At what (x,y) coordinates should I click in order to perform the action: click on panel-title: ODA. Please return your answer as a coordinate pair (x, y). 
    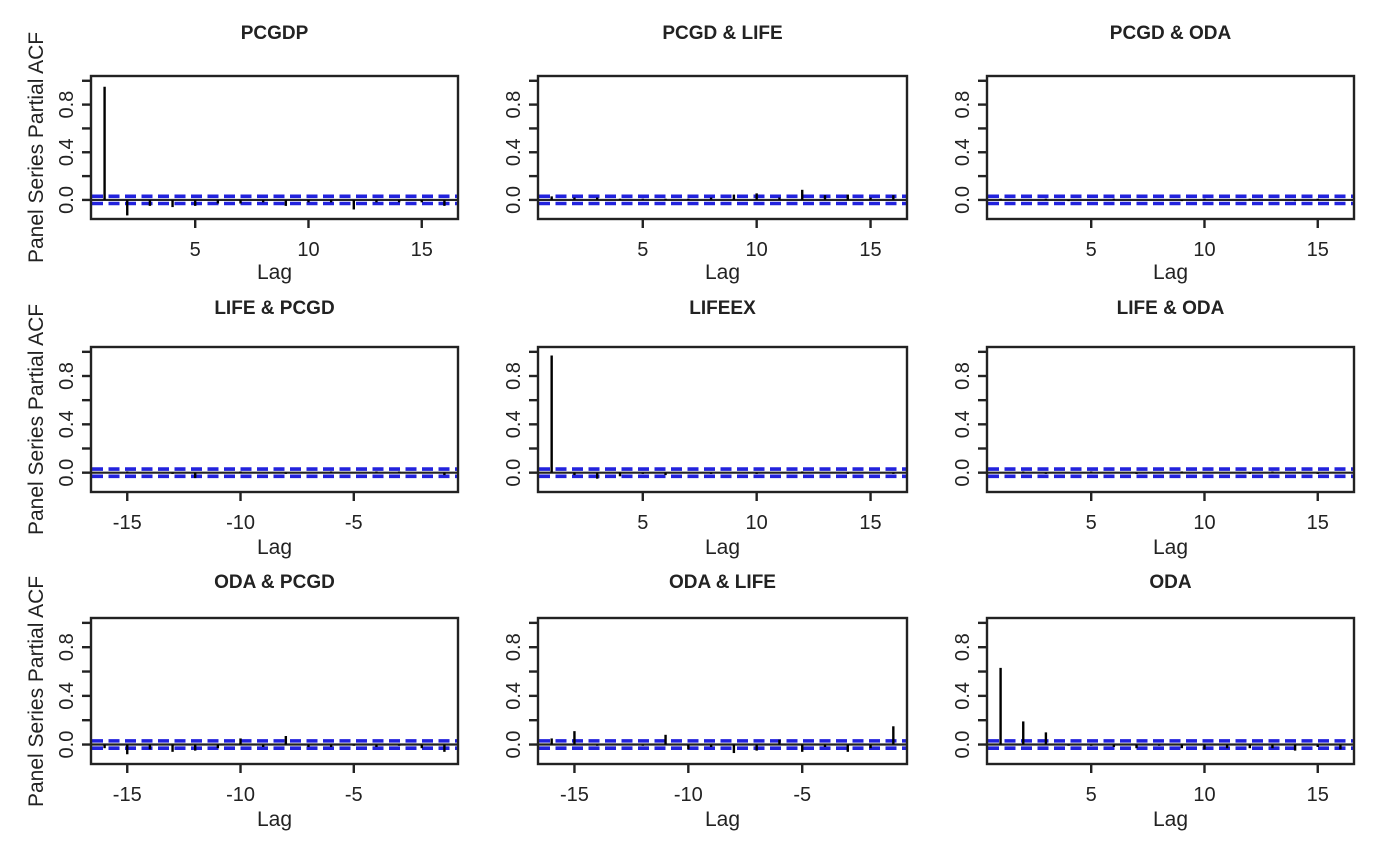
    Looking at the image, I should click on (1170, 582).